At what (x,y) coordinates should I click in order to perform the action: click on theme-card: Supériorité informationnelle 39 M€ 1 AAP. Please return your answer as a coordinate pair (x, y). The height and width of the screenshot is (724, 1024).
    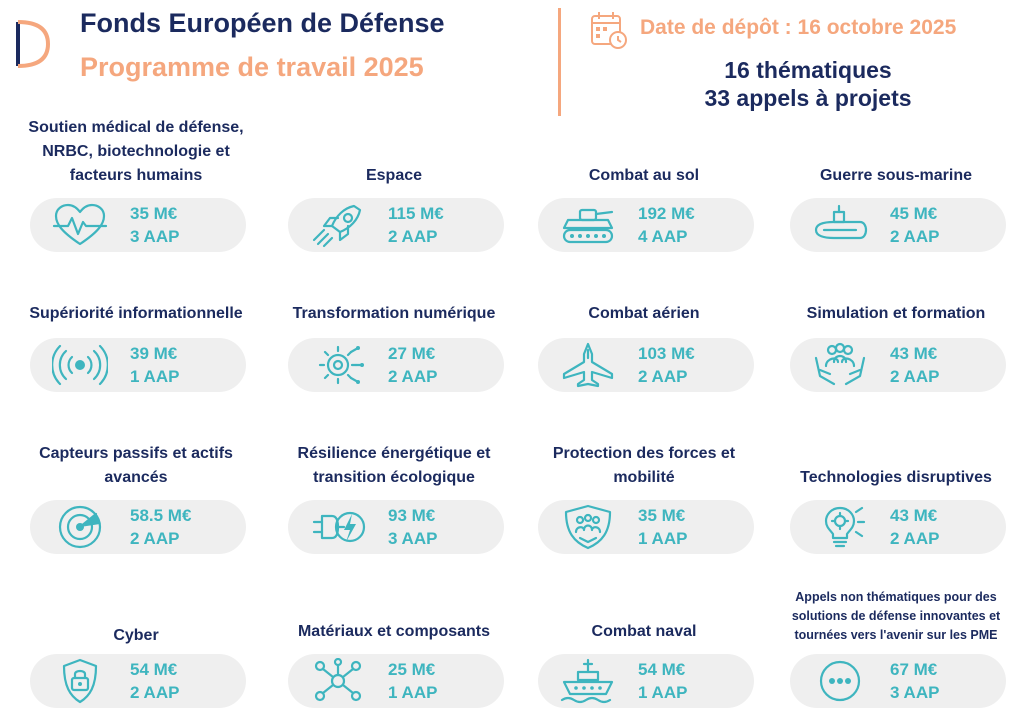
    Looking at the image, I should click on (136, 348).